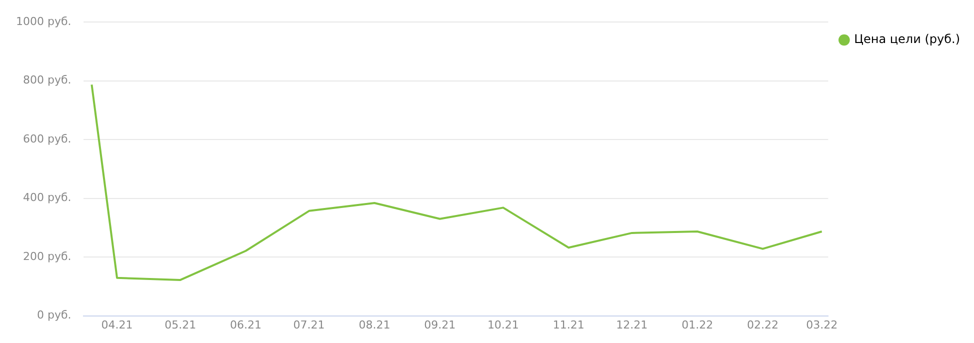 This screenshot has height=343, width=974. Describe the element at coordinates (47, 197) in the screenshot. I see `y-tick-label: 400 руб.` at that location.